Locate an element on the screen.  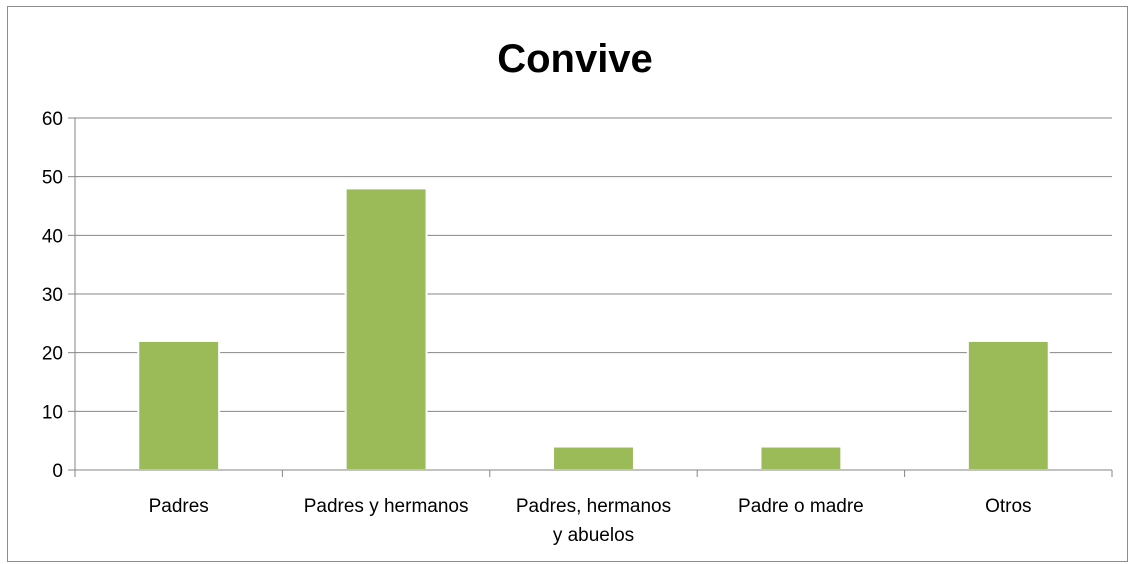
x-tick-label: Padres, hermanos y abuelos is located at coordinates (593, 521).